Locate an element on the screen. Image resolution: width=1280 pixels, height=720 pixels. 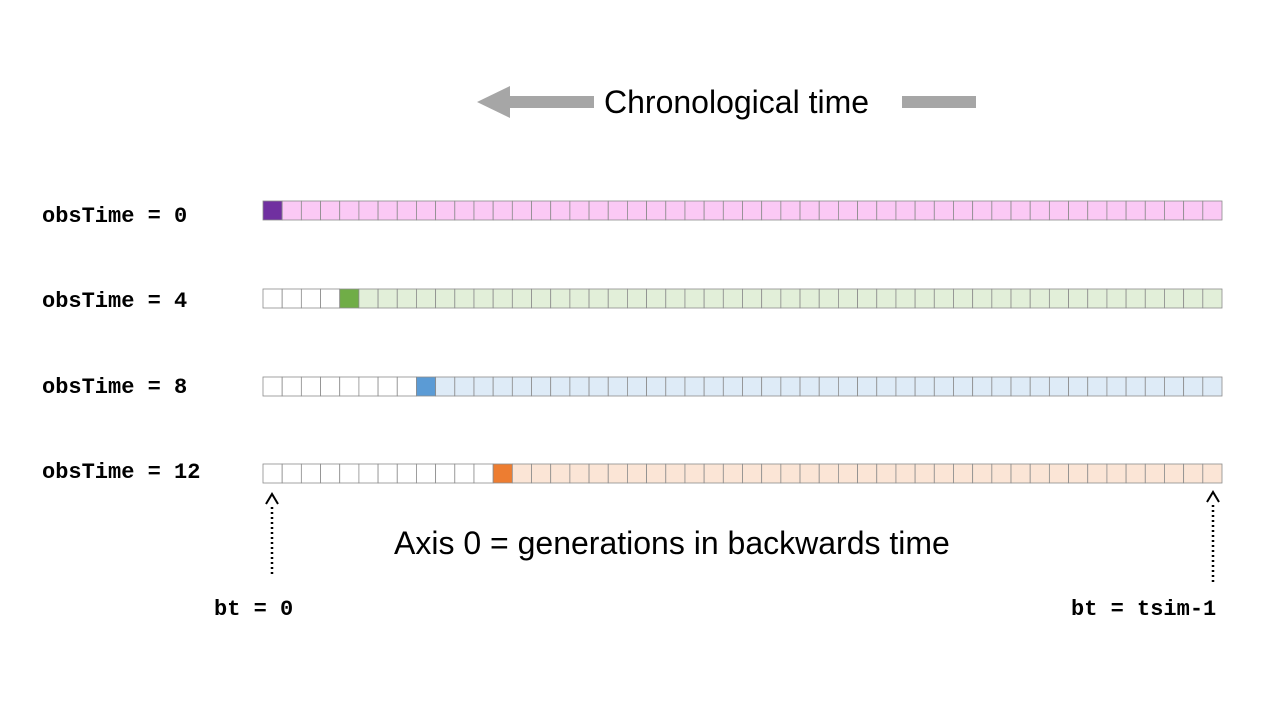
start-tick-label: bt = 0 is located at coordinates (254, 609).